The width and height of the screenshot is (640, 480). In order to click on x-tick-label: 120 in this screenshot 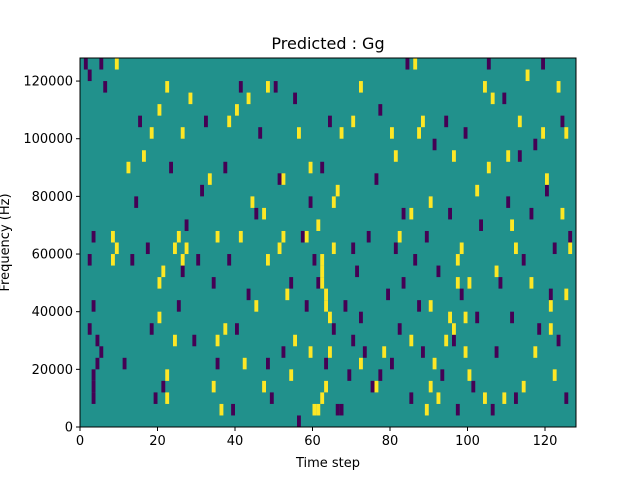, I will do `click(545, 441)`.